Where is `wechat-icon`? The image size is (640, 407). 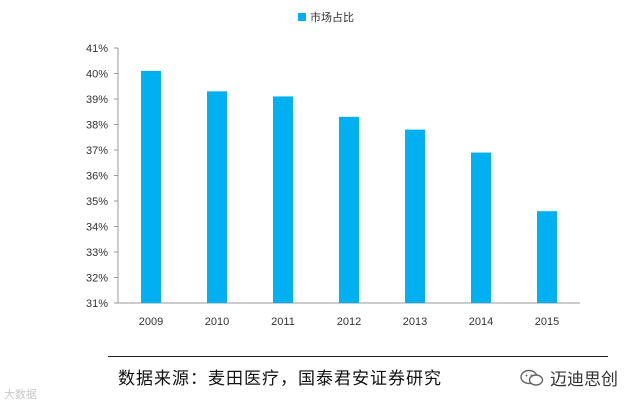 wechat-icon is located at coordinates (532, 377).